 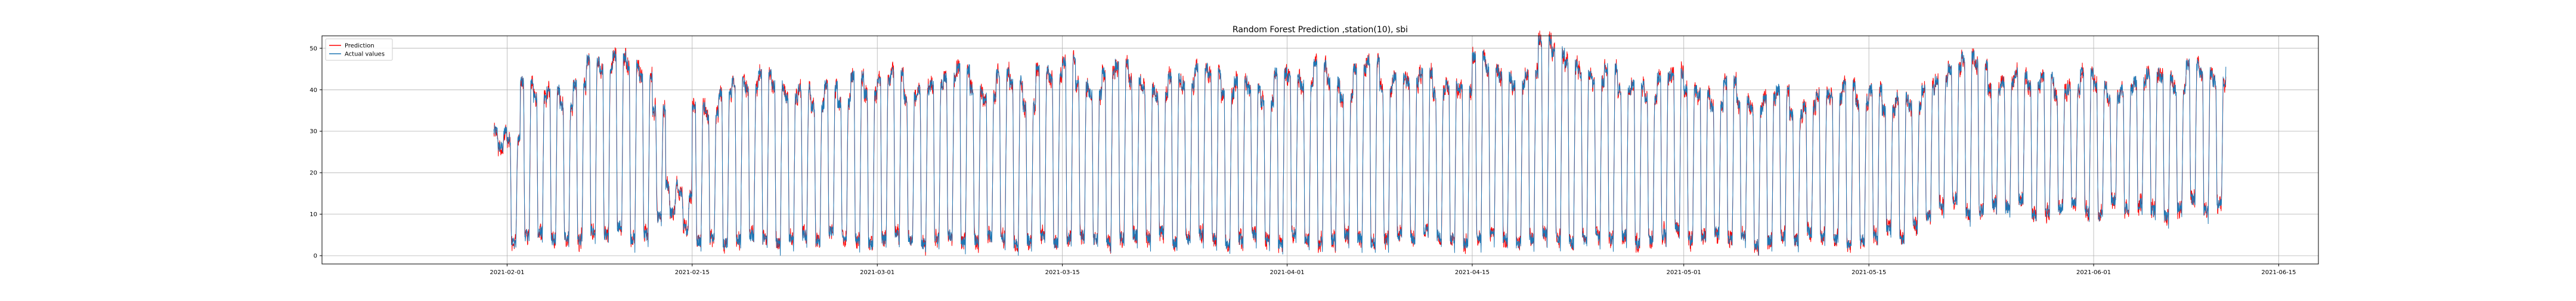 What do you see at coordinates (313, 214) in the screenshot?
I see `y-tick-label: 10` at bounding box center [313, 214].